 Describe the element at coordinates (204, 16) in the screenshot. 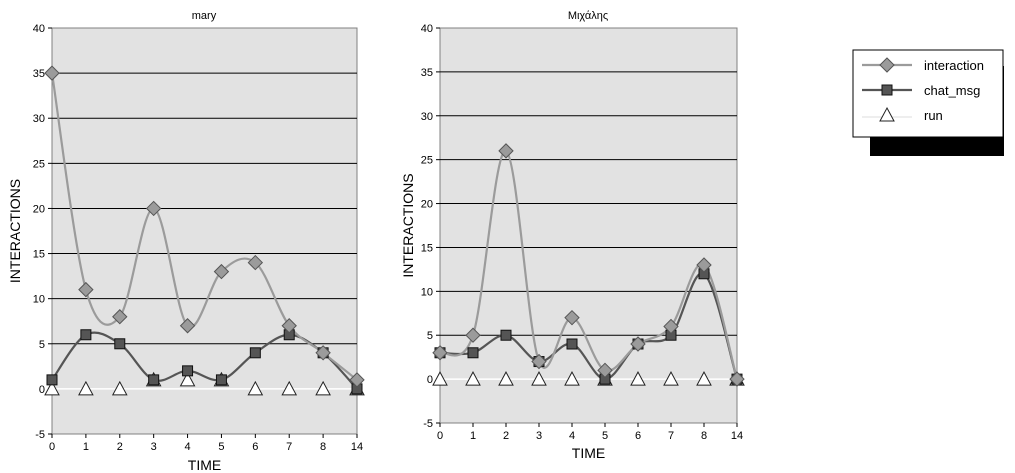

I see `chart-title: mary` at that location.